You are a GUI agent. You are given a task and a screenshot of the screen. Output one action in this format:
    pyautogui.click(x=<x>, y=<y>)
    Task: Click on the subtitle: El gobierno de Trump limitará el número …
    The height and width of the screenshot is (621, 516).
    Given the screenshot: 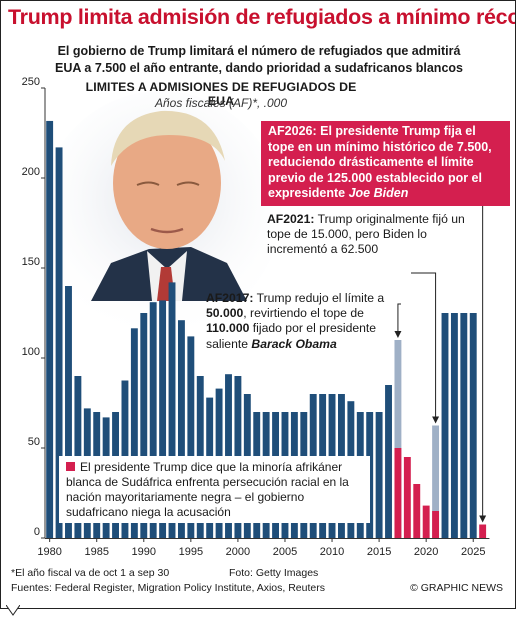 What is the action you would take?
    pyautogui.click(x=259, y=60)
    